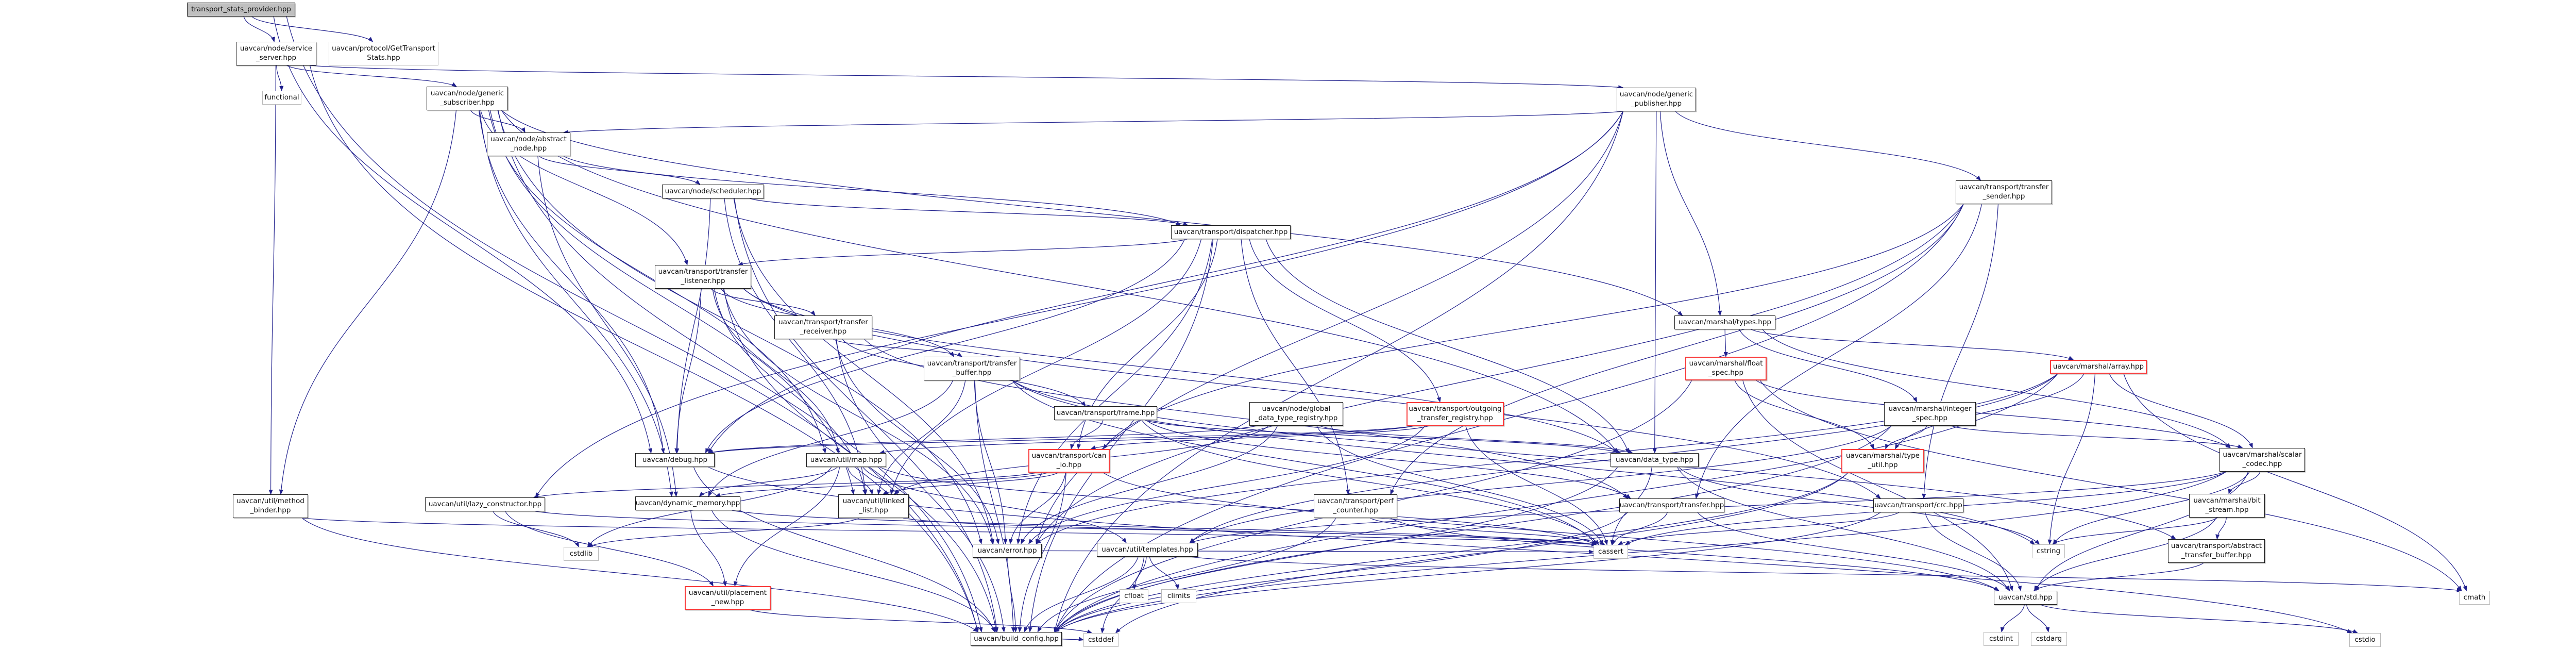 The height and width of the screenshot is (649, 2576). Describe the element at coordinates (1260, 437) in the screenshot. I see `include-edge-outgoing_registry-can_io` at that location.